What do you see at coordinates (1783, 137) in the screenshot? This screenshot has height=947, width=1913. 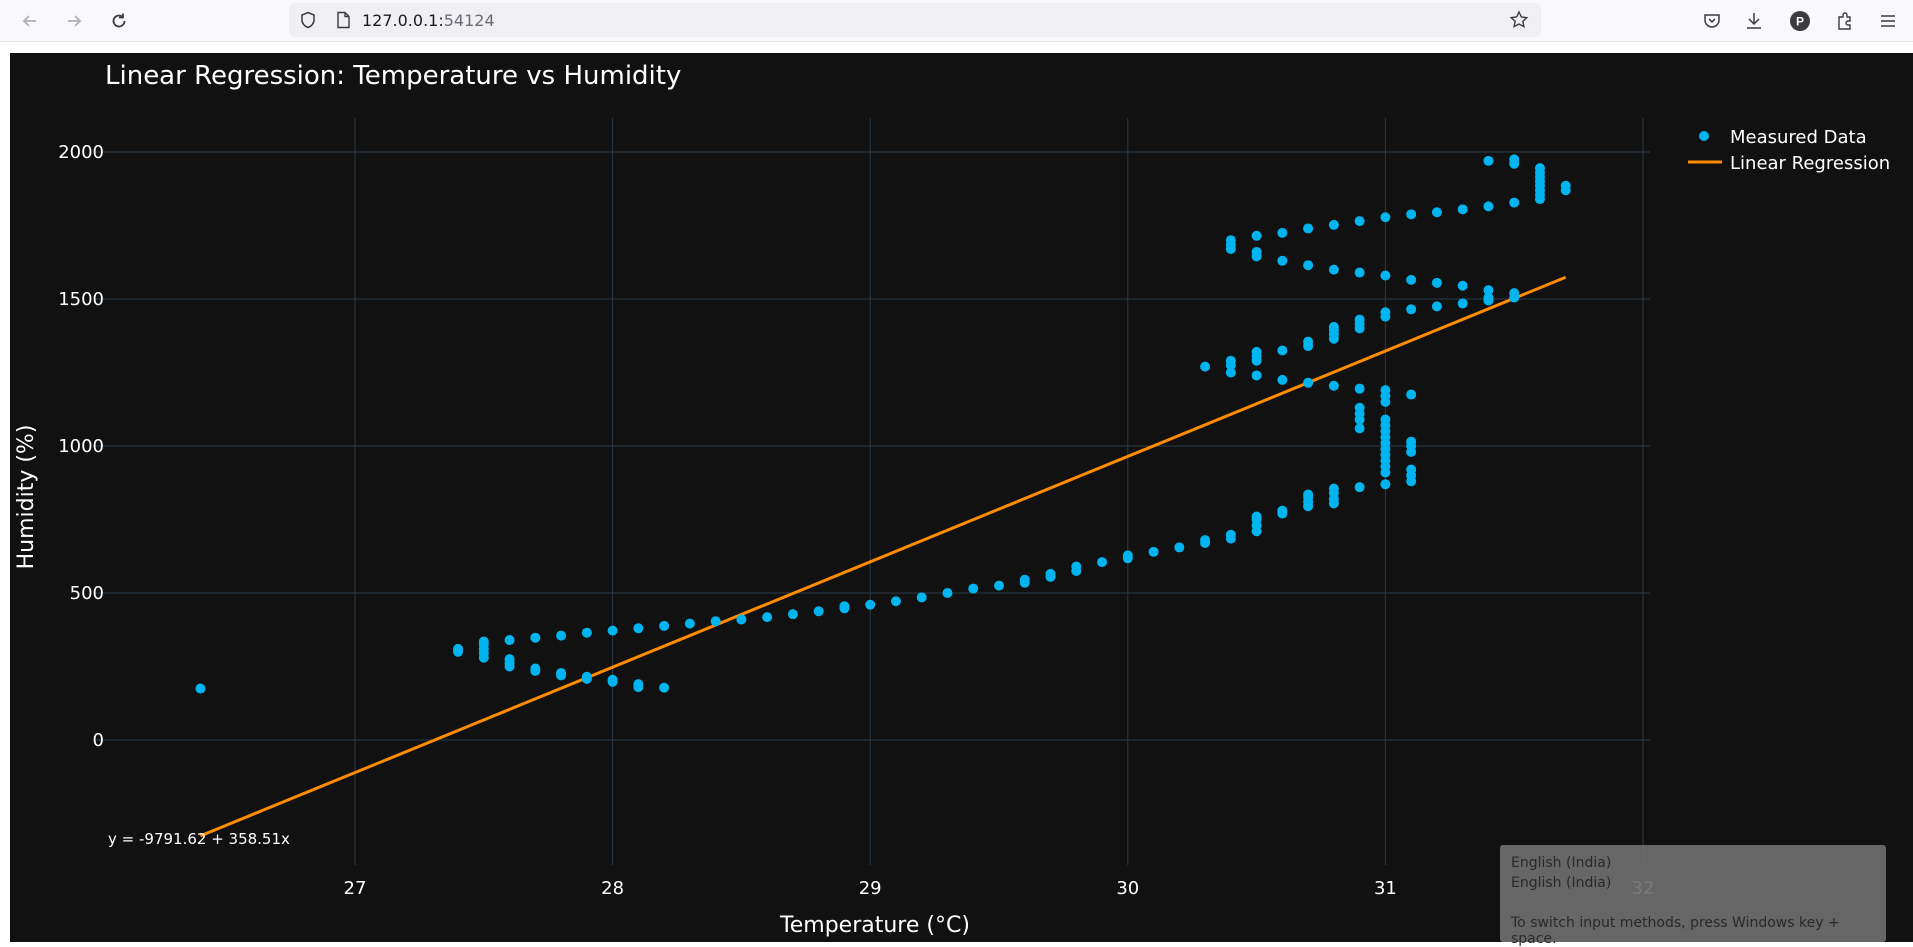 I see `legend-item-measured-data: Measured Data` at bounding box center [1783, 137].